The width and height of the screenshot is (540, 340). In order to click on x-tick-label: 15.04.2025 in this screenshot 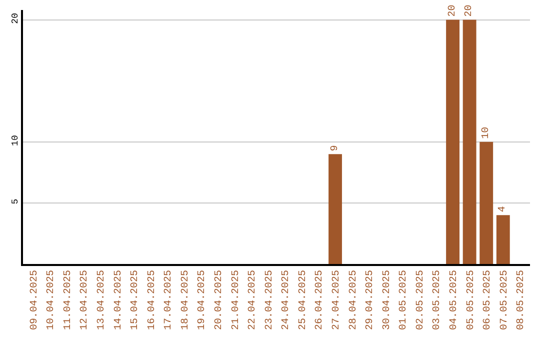, I will do `click(136, 300)`.